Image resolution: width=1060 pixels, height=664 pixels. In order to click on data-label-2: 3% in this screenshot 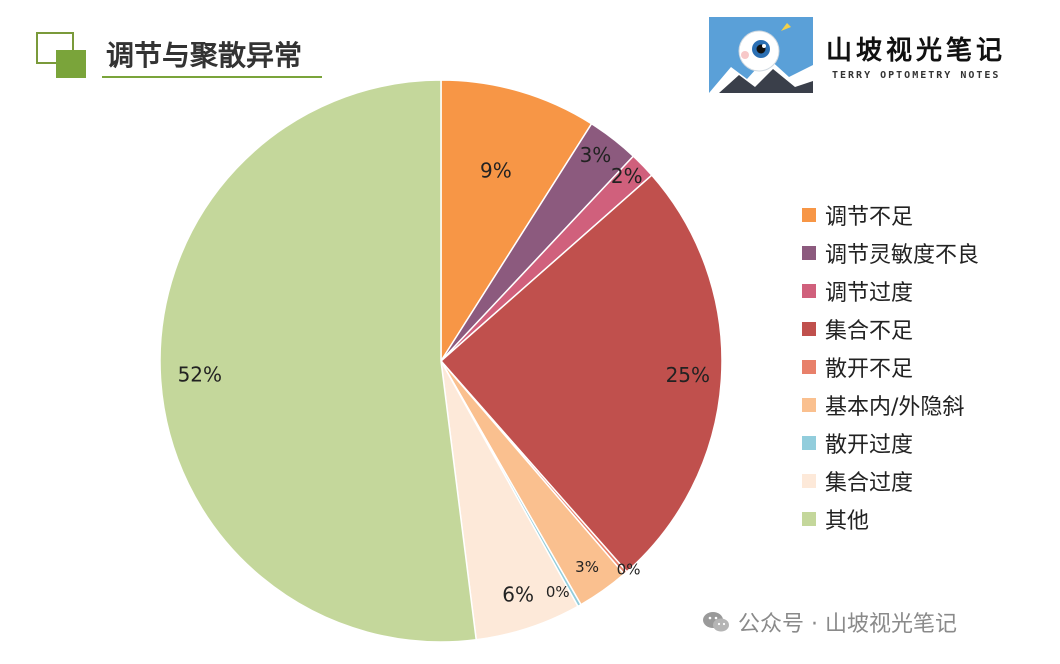, I will do `click(596, 155)`.